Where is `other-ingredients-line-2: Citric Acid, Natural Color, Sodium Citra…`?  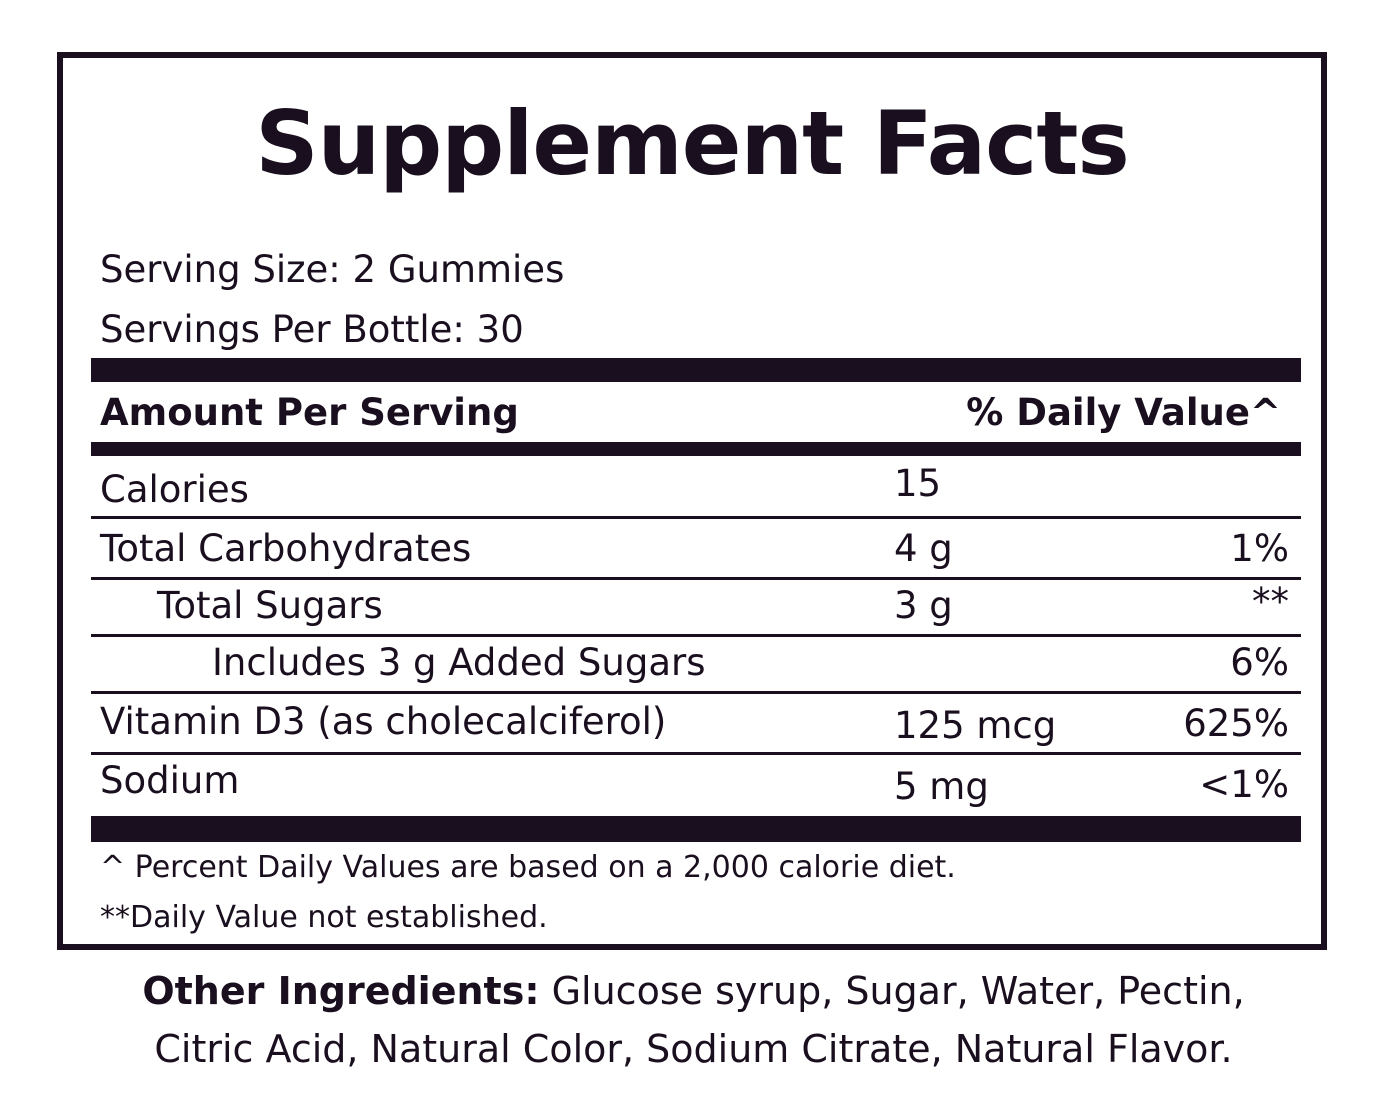 other-ingredients-line-2: Citric Acid, Natural Color, Sodium Citra… is located at coordinates (693, 1049).